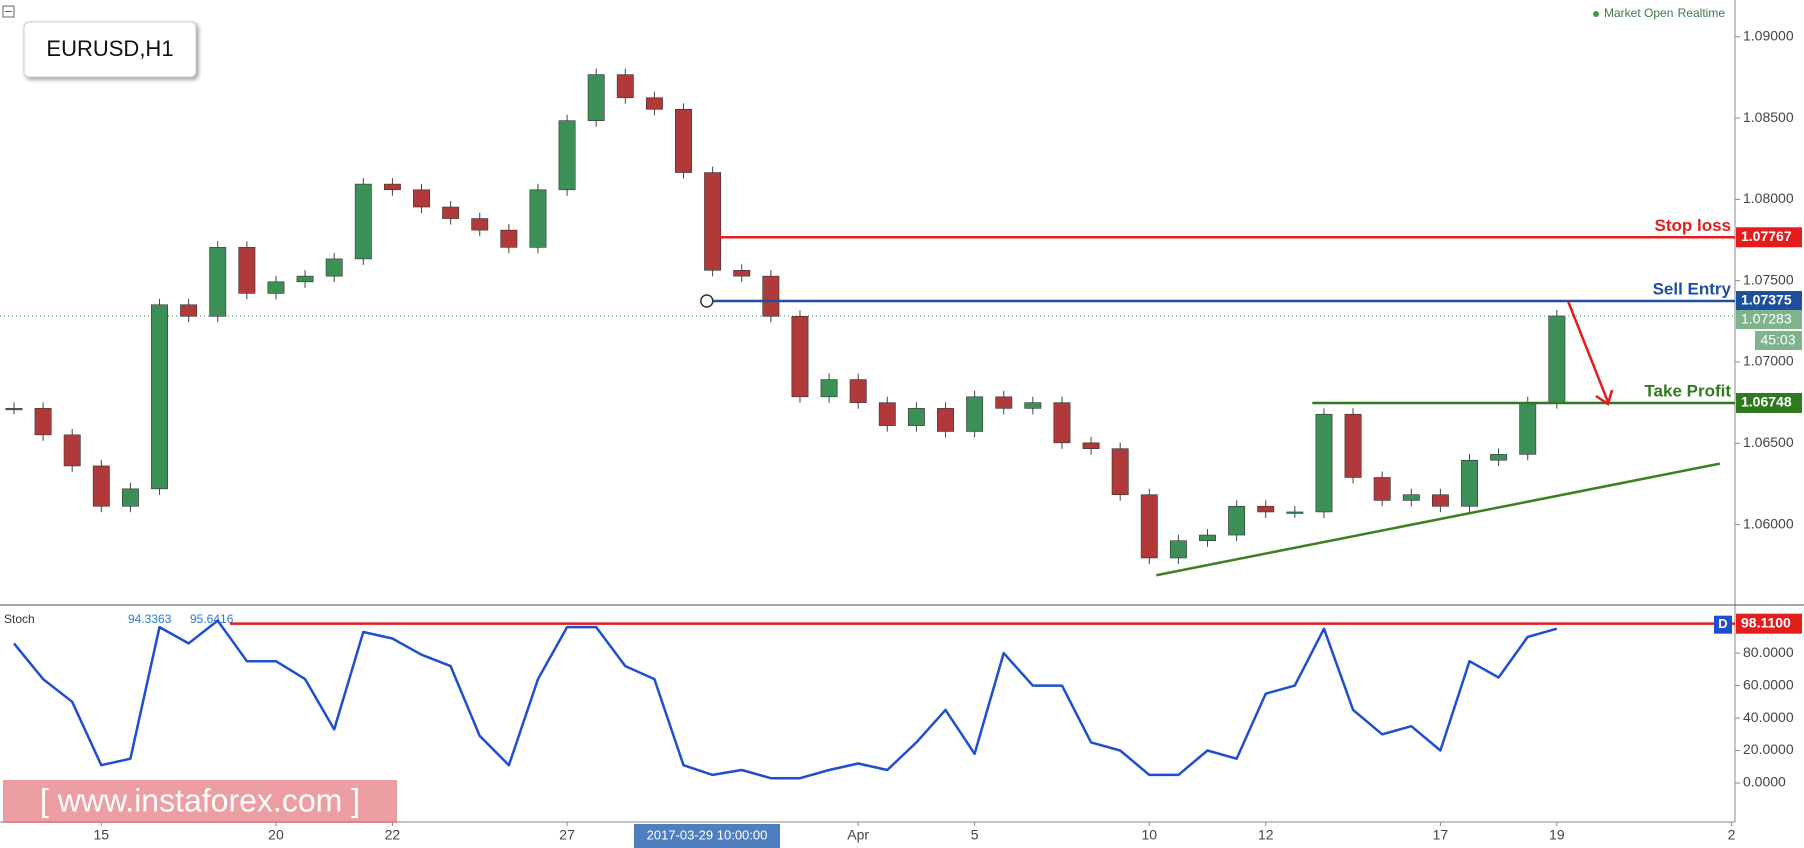 This screenshot has width=1804, height=848. Describe the element at coordinates (393, 835) in the screenshot. I see `x-tick-label: 22` at that location.